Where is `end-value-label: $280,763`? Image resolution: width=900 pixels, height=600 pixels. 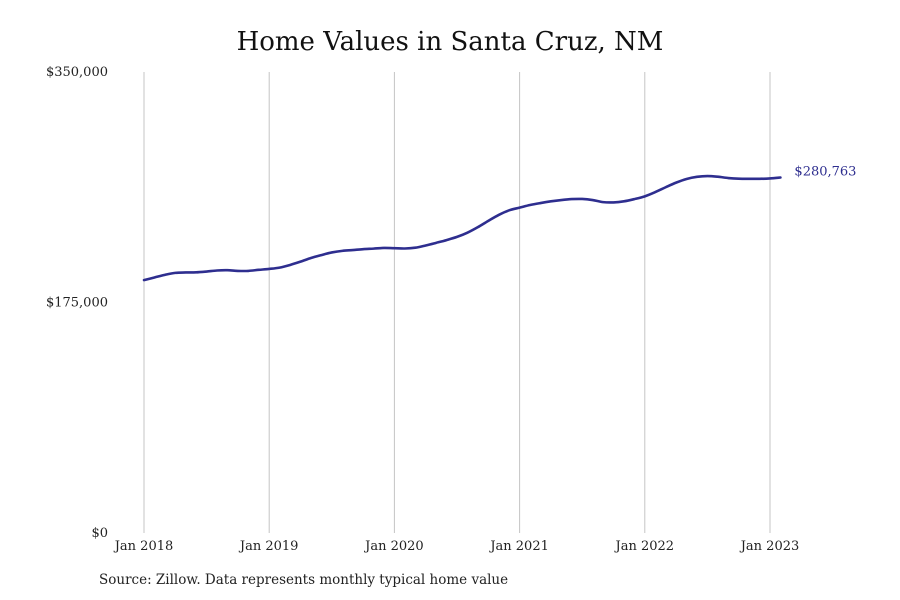 end-value-label: $280,763 is located at coordinates (825, 172).